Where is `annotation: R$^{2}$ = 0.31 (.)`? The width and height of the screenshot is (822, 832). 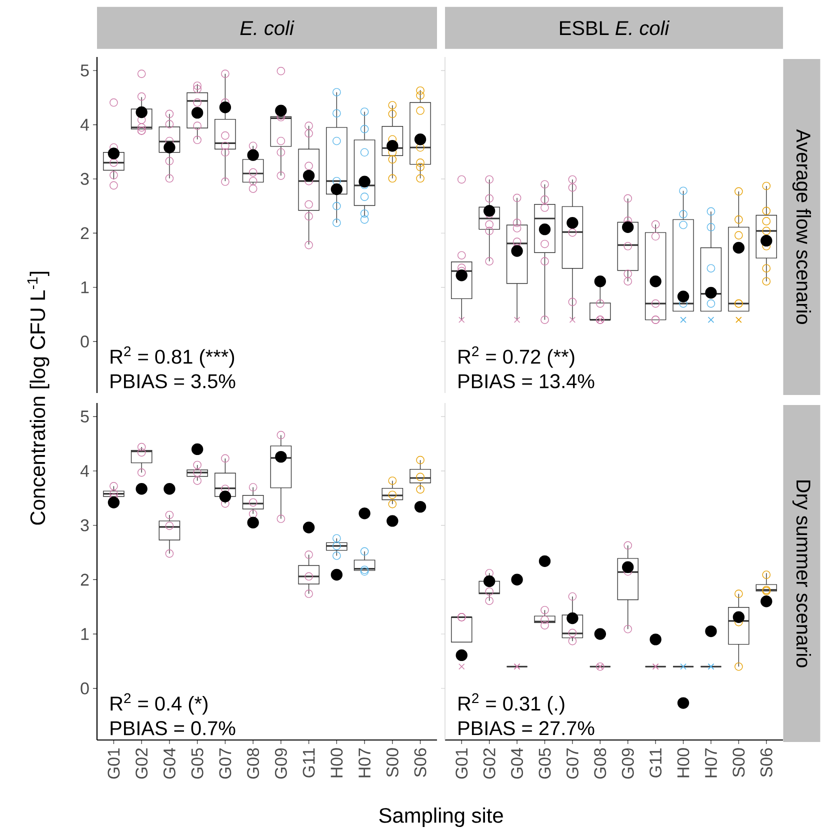
annotation: R$^{2}$ = 0.31 (.) is located at coordinates (511, 704).